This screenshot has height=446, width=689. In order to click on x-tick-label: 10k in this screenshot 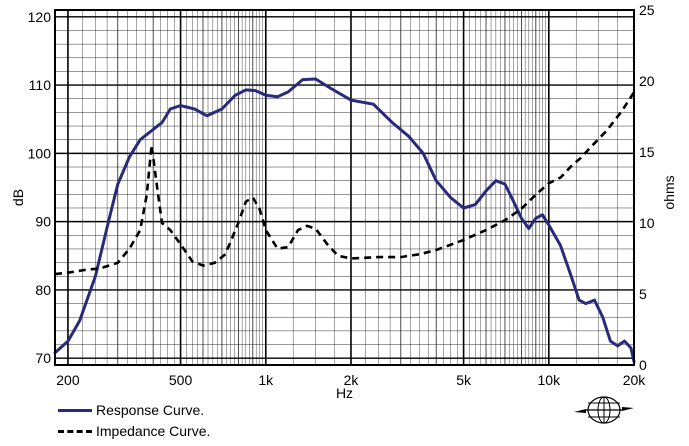, I will do `click(550, 380)`.